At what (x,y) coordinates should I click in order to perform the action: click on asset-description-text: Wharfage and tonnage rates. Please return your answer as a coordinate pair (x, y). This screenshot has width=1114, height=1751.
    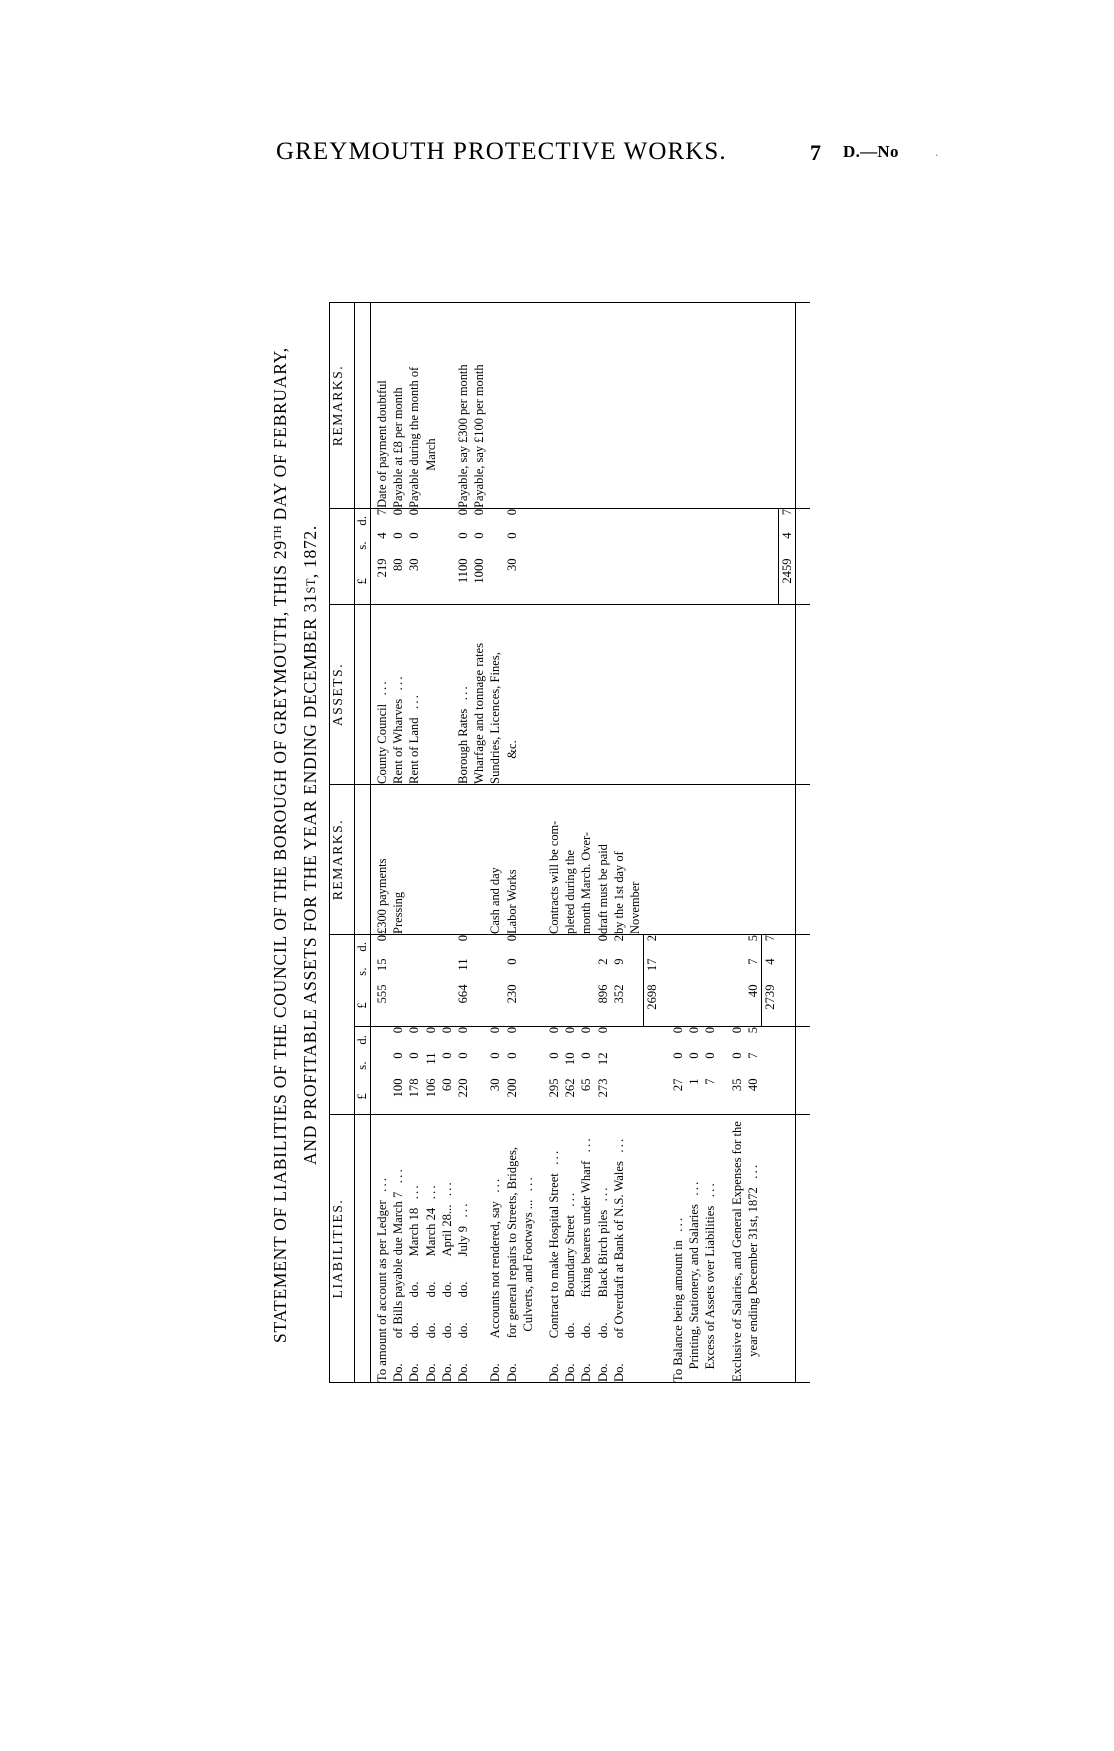
    Looking at the image, I should click on (479, 713).